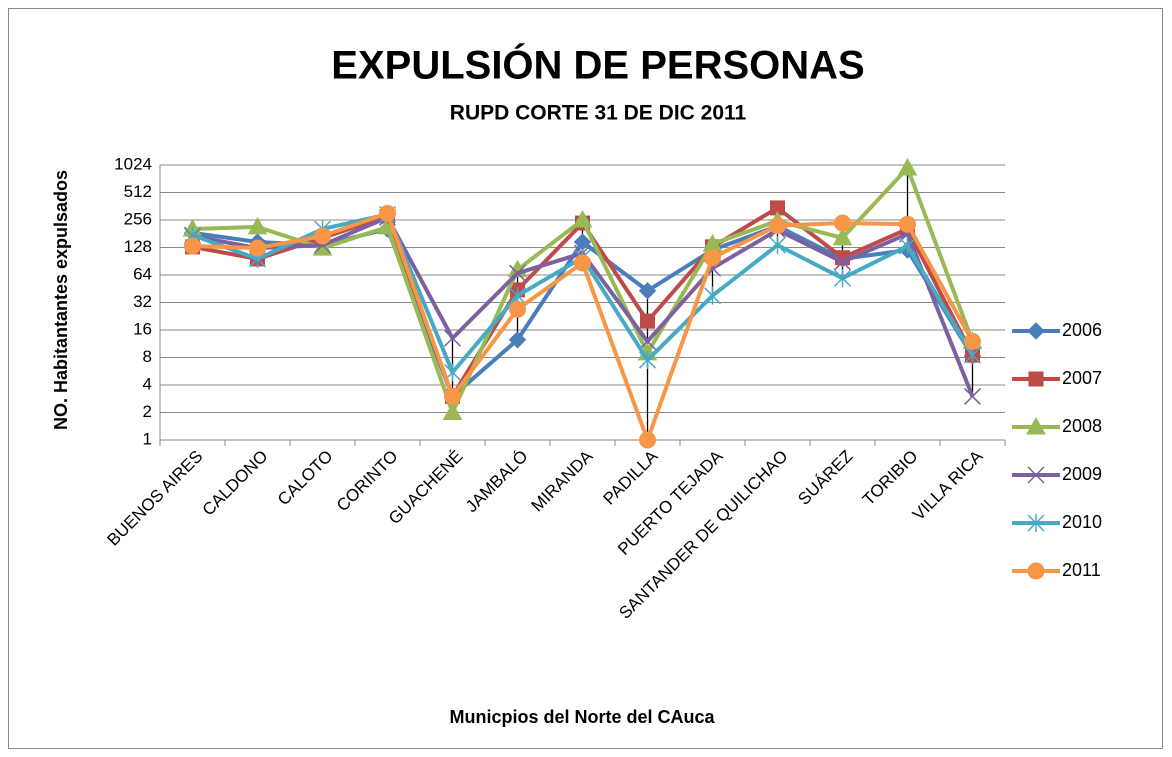  I want to click on y-tick-label: 4, so click(147, 383).